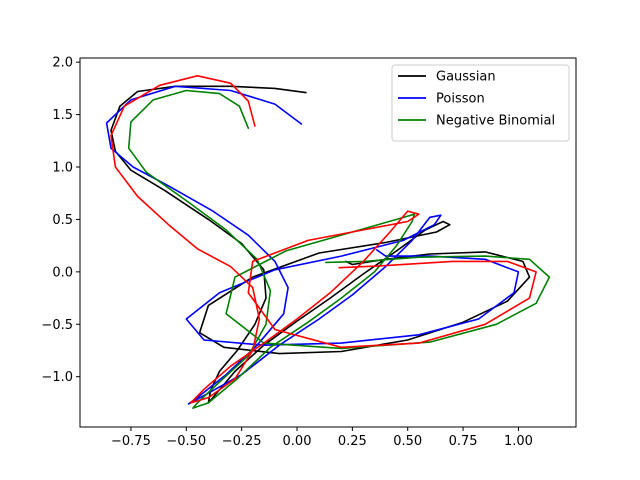 Image resolution: width=640 pixels, height=480 pixels. I want to click on legend-label: Gaussian, so click(466, 77).